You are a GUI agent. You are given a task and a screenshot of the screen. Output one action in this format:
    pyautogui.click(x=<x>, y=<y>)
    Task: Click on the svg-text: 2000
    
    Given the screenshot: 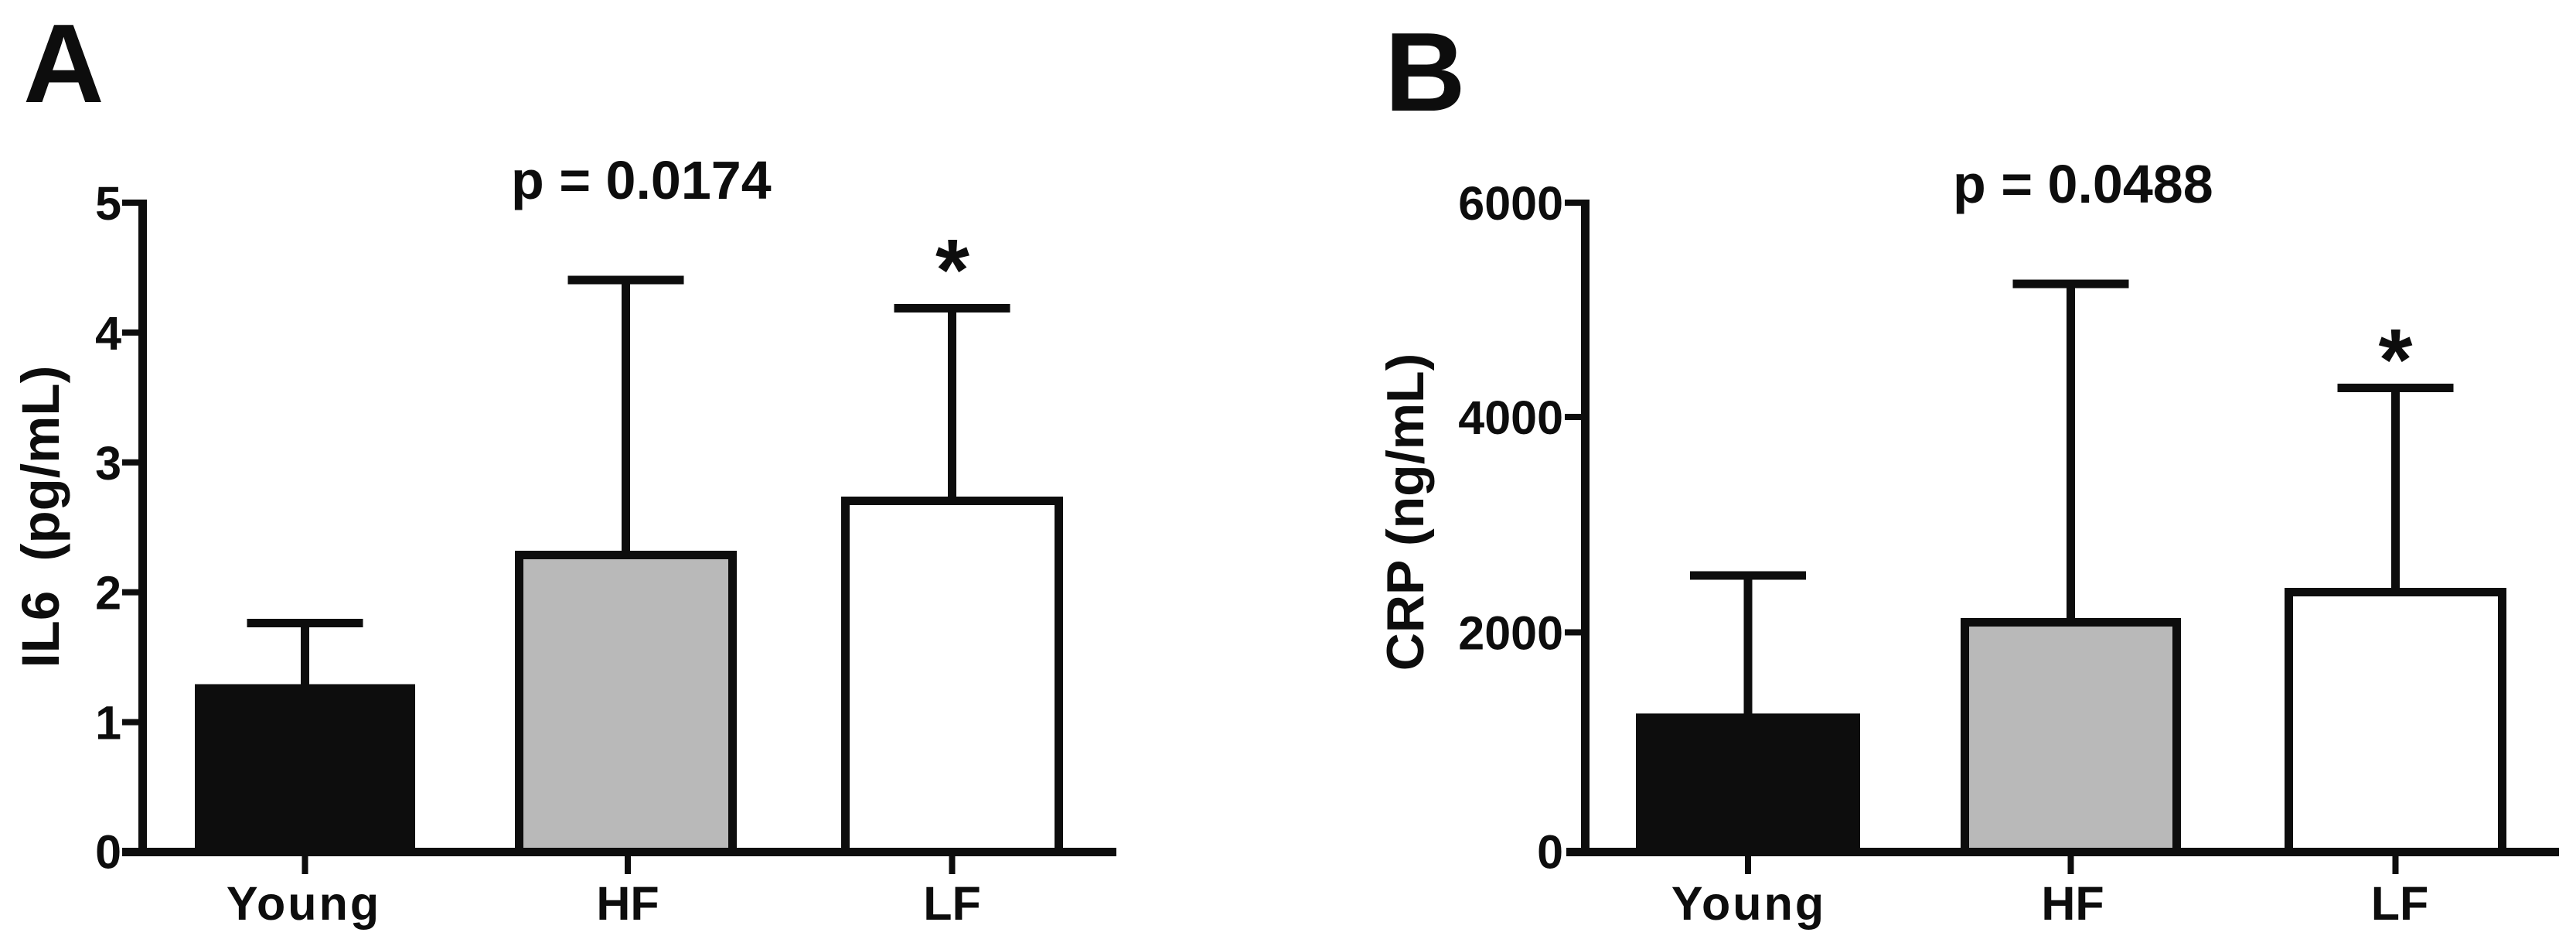 What is the action you would take?
    pyautogui.click(x=1510, y=633)
    